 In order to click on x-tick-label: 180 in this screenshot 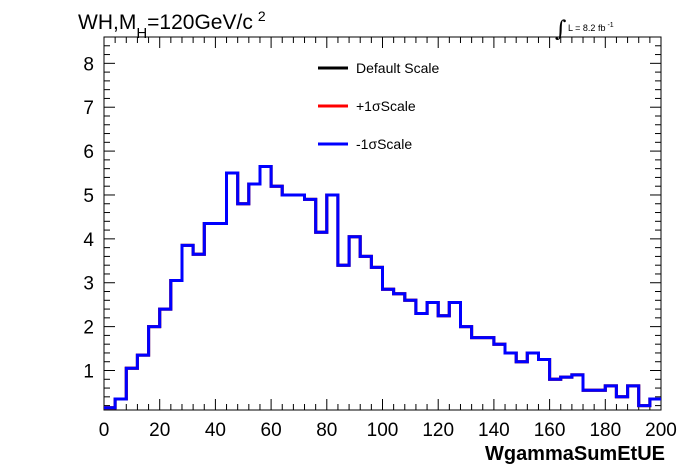, I will do `click(605, 430)`.